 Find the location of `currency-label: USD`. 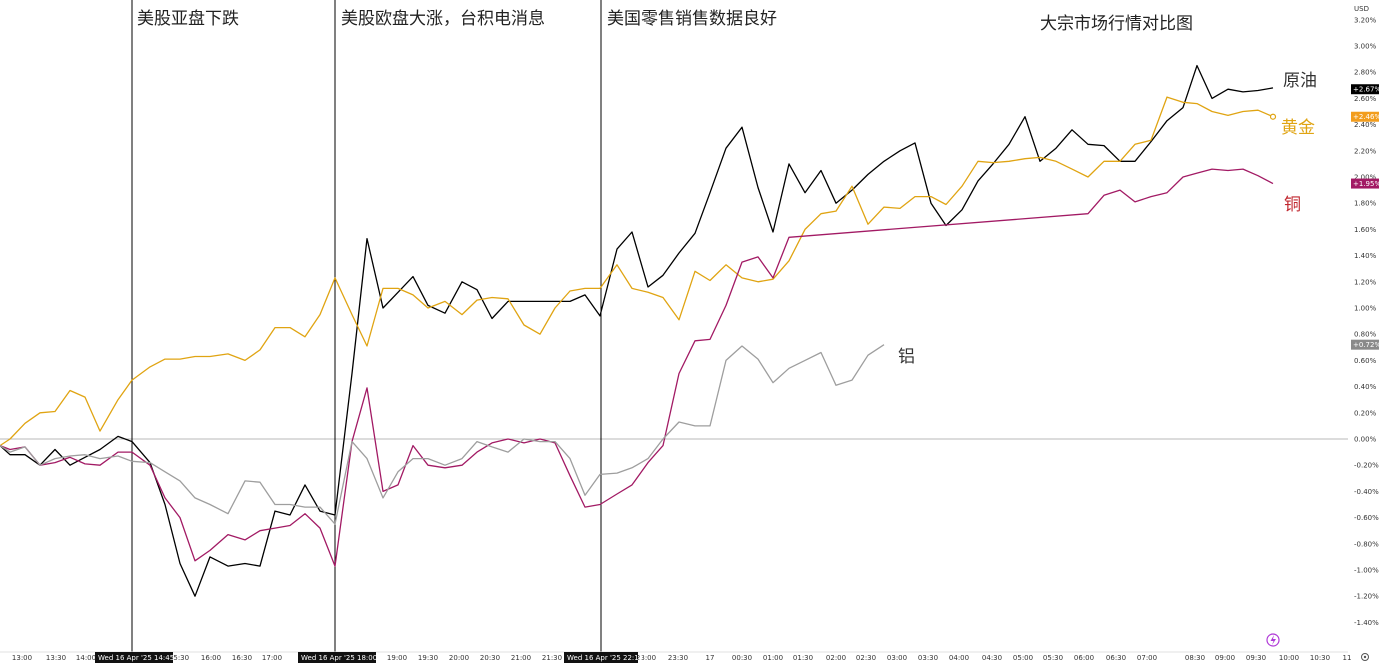

currency-label: USD is located at coordinates (1361, 9).